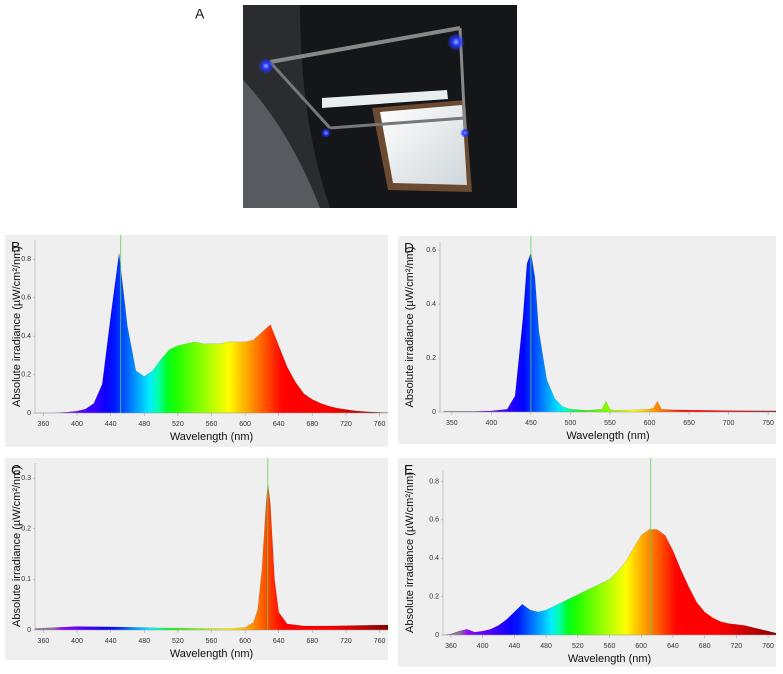  I want to click on y-tick-label: 0.3, so click(26, 478).